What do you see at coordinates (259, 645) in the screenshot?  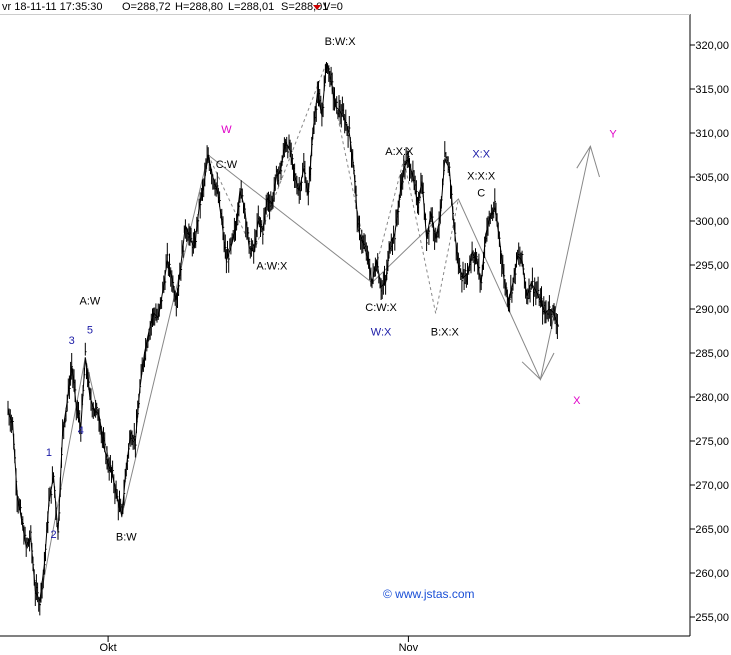 I see `x-axis-ticks: Okt Nov` at bounding box center [259, 645].